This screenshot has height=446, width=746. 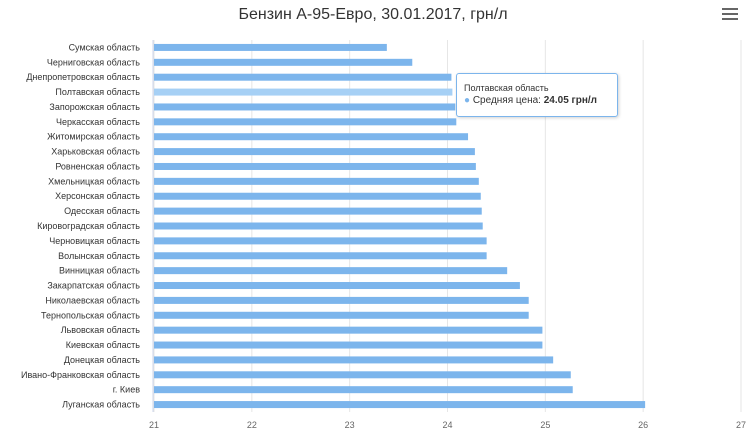 What do you see at coordinates (102, 360) in the screenshot?
I see `category-label: Донецкая область` at bounding box center [102, 360].